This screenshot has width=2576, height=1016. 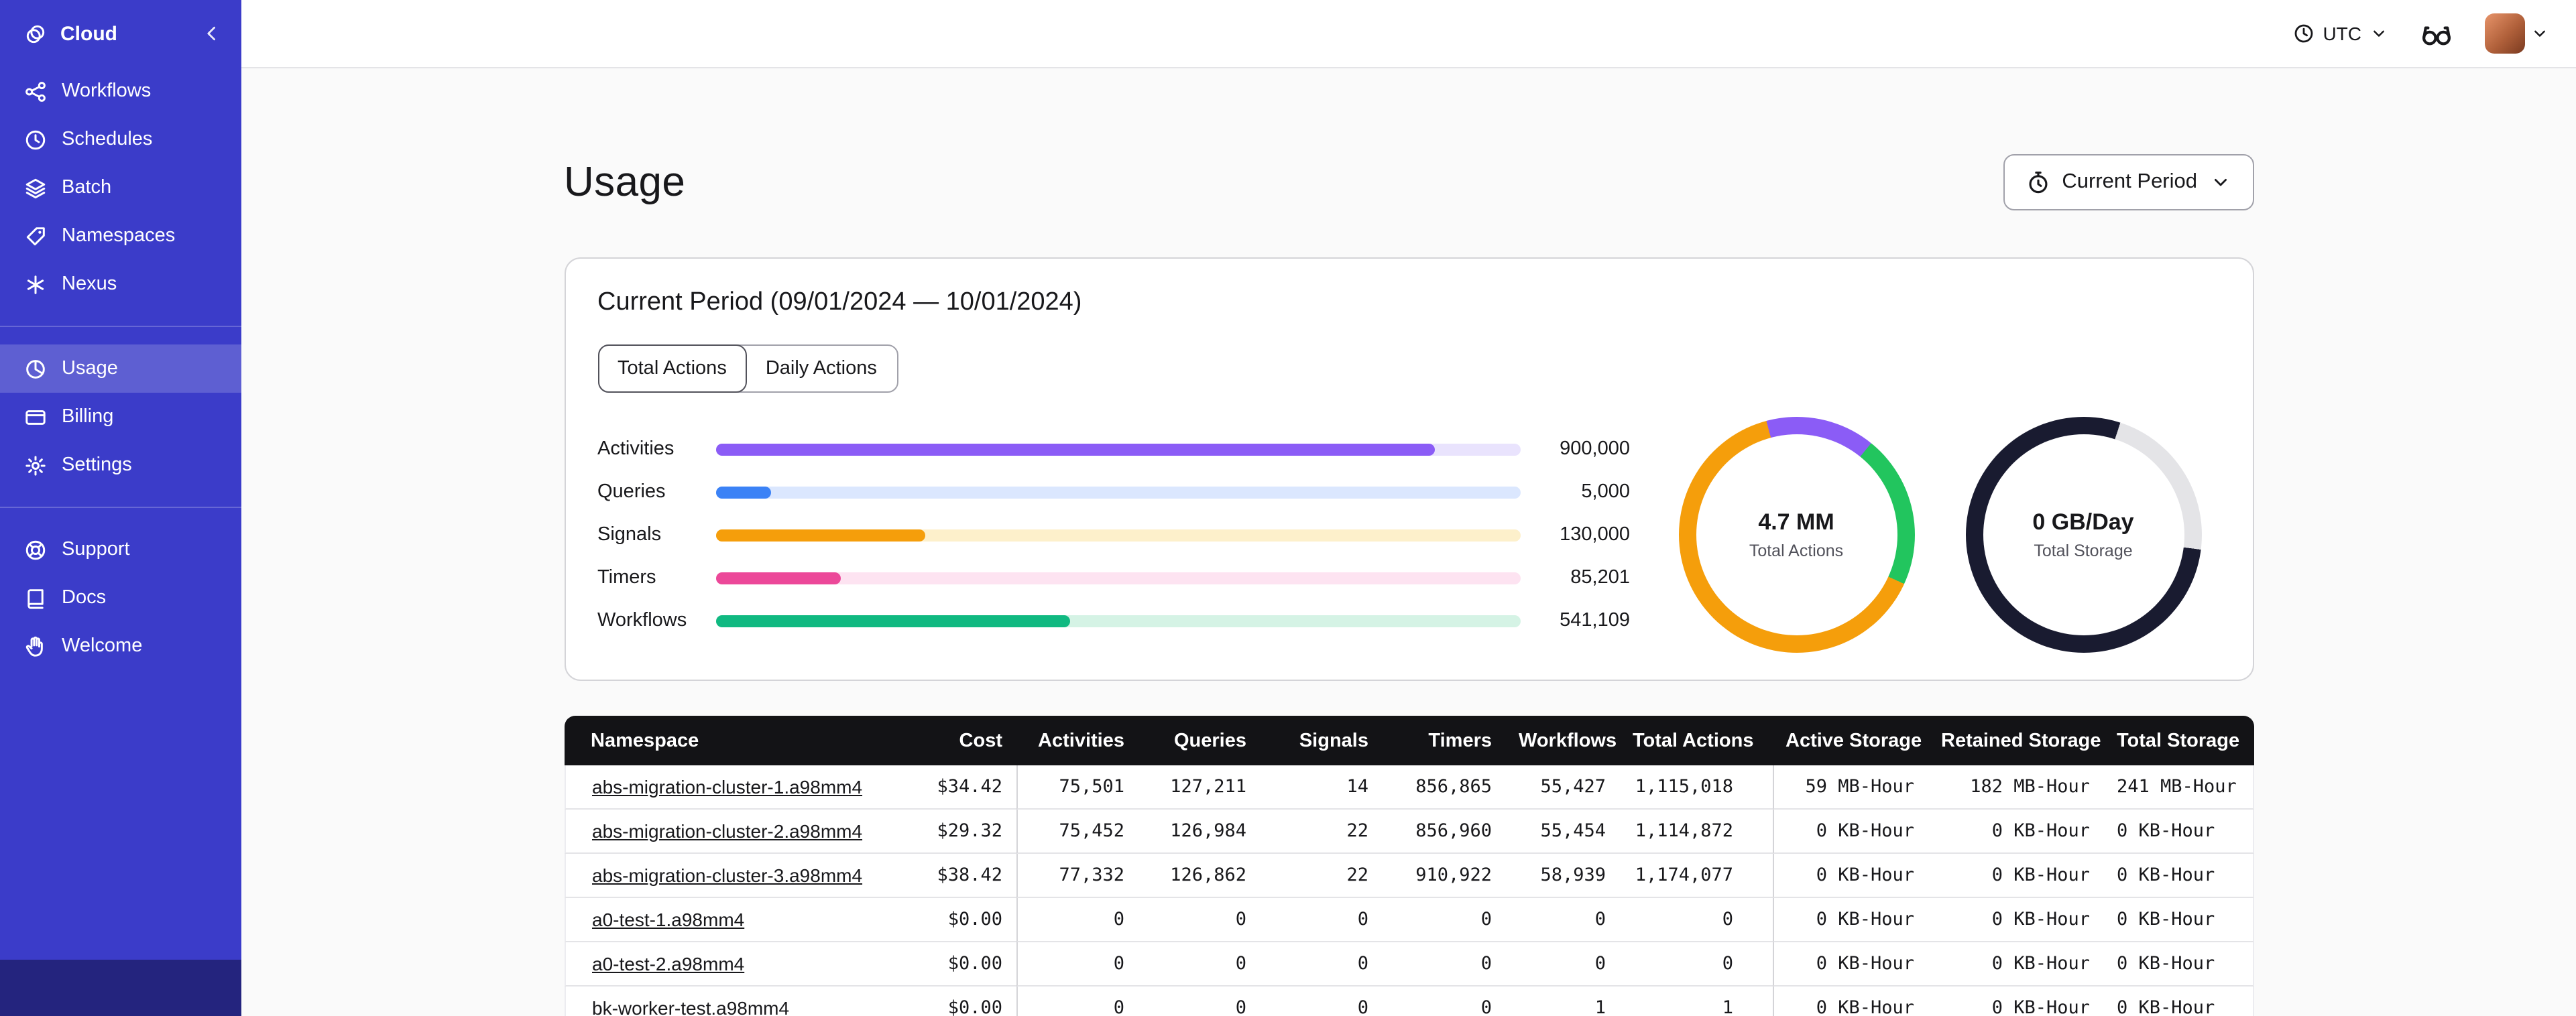 I want to click on welcome-icon, so click(x=35, y=646).